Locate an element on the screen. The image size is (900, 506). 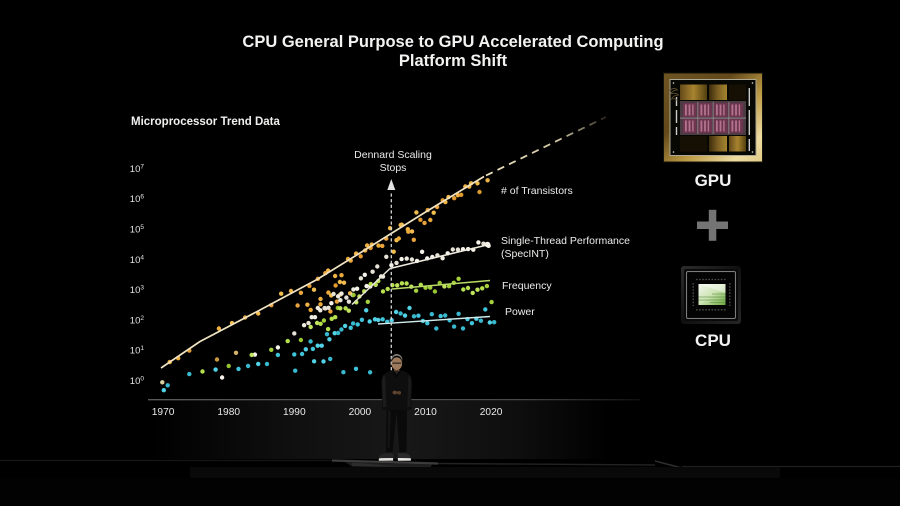
svg-text: 2020 is located at coordinates (491, 412).